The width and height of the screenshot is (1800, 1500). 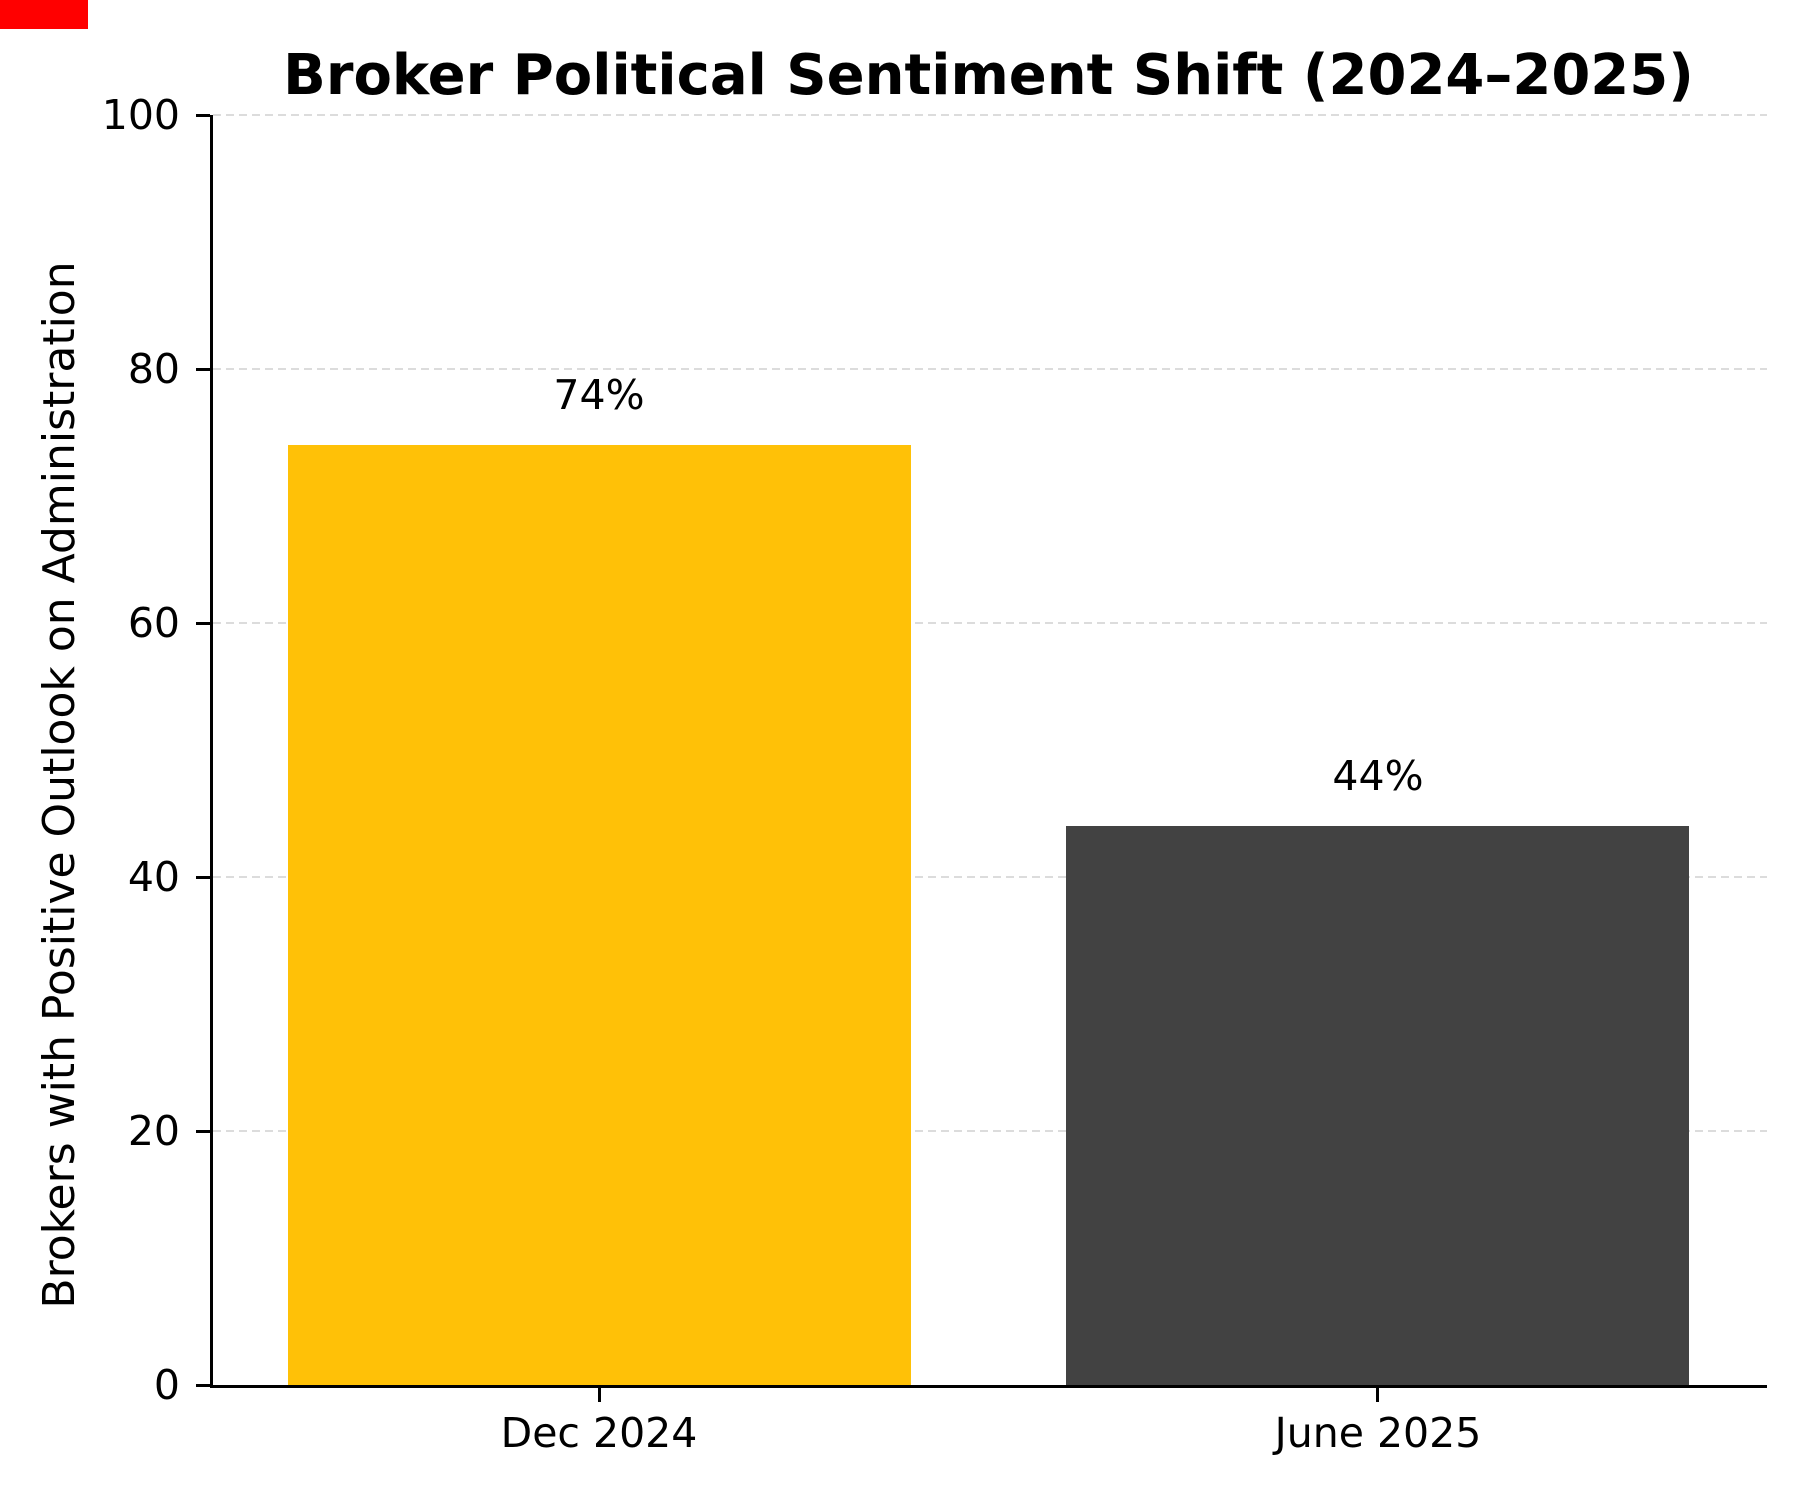 I want to click on x-axis-spine, so click(x=988, y=1386).